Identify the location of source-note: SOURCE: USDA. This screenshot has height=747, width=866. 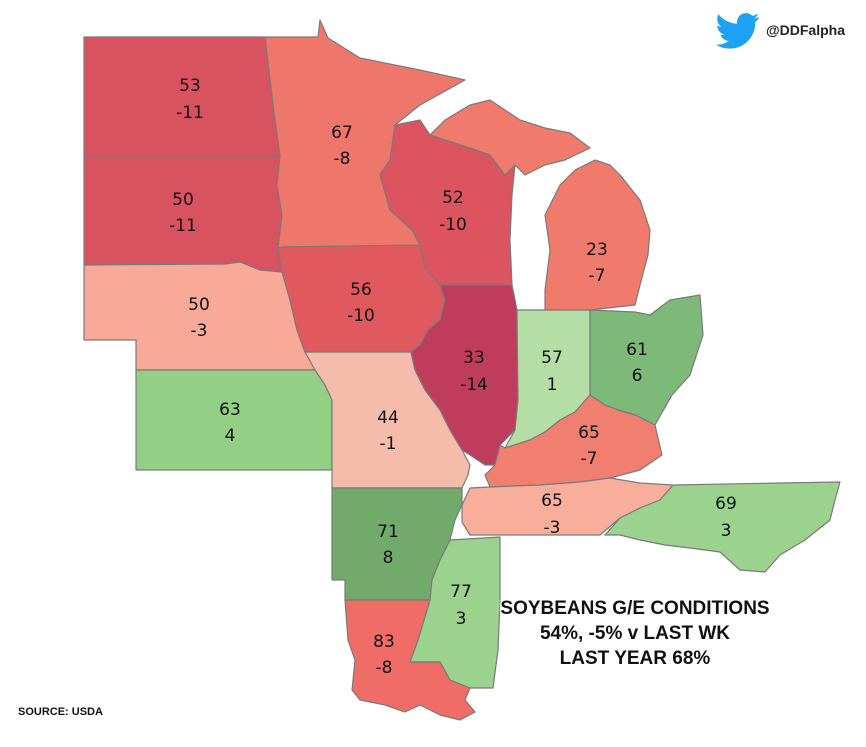
(60, 712).